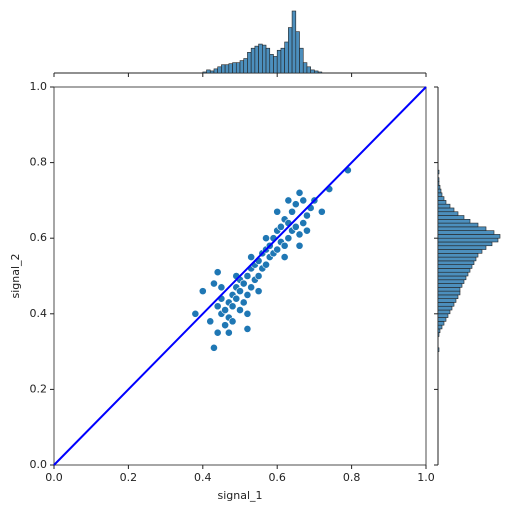  Describe the element at coordinates (39, 464) in the screenshot. I see `y-tick-label: 0.0` at that location.